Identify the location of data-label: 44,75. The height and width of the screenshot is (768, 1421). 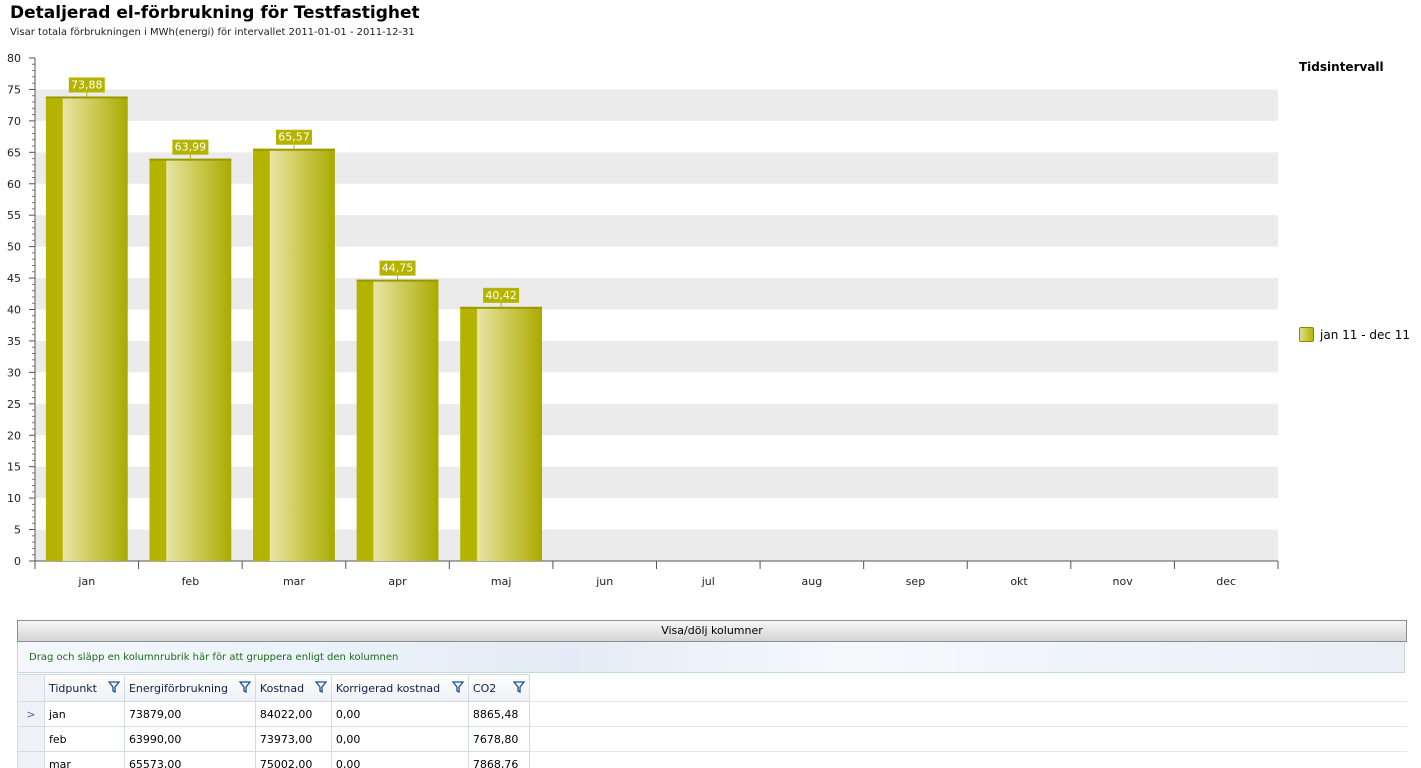
(398, 268).